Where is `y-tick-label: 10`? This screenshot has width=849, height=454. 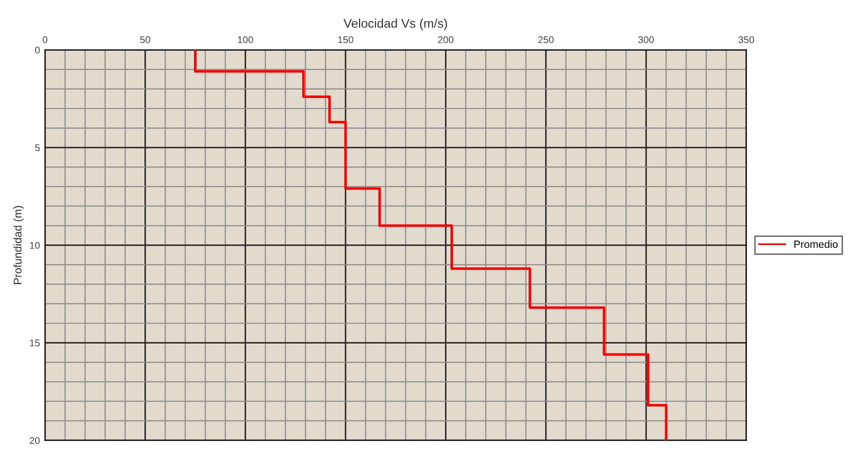 y-tick-label: 10 is located at coordinates (35, 245).